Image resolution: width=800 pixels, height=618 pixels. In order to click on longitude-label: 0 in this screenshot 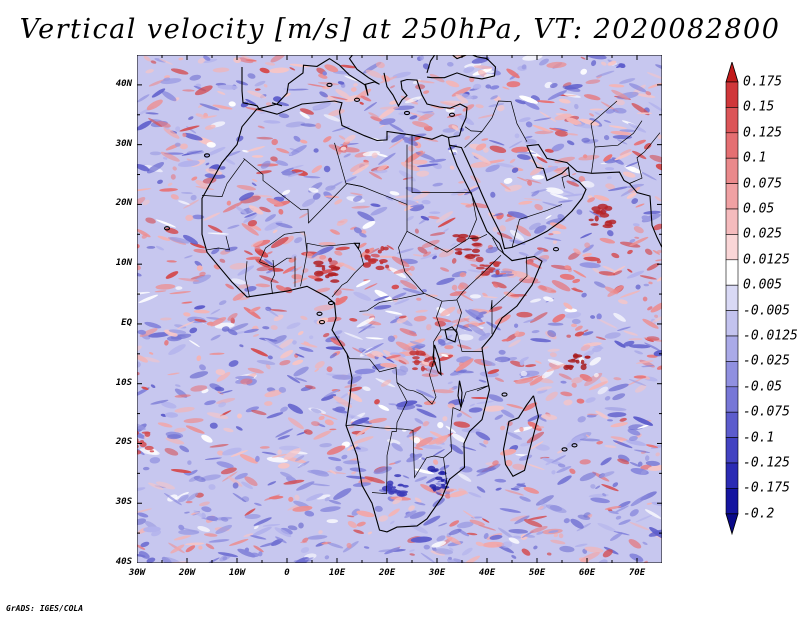, I will do `click(287, 573)`.